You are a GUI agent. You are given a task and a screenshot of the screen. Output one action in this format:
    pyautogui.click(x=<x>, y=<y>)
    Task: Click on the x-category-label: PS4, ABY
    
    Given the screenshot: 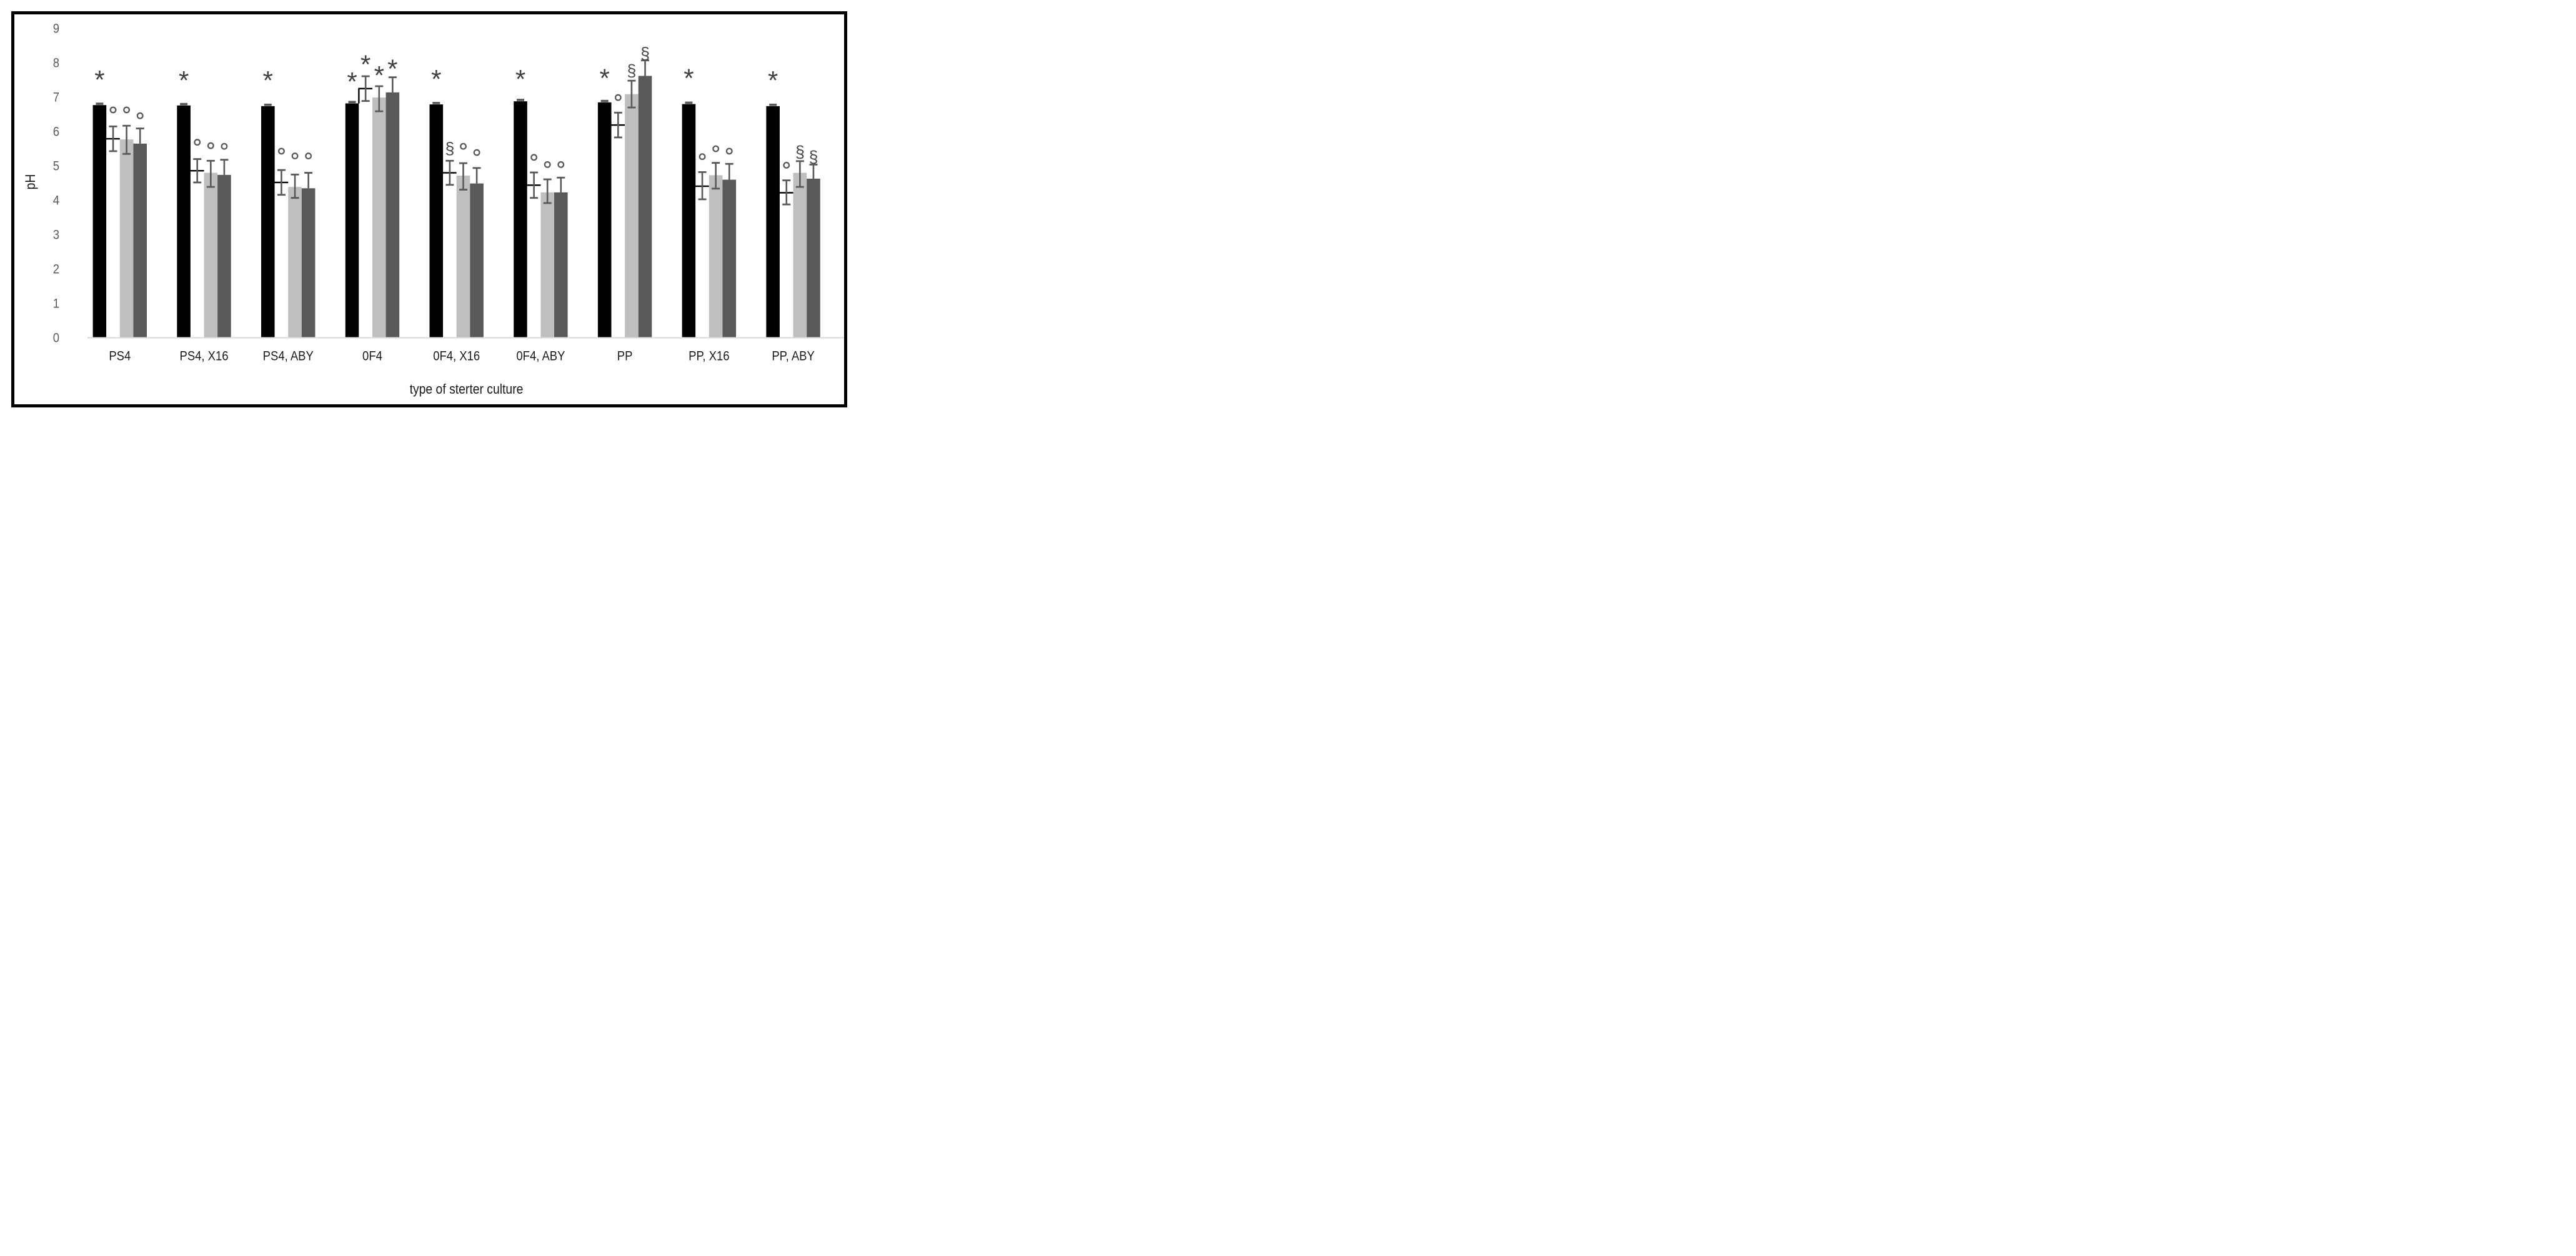 What is the action you would take?
    pyautogui.click(x=288, y=356)
    